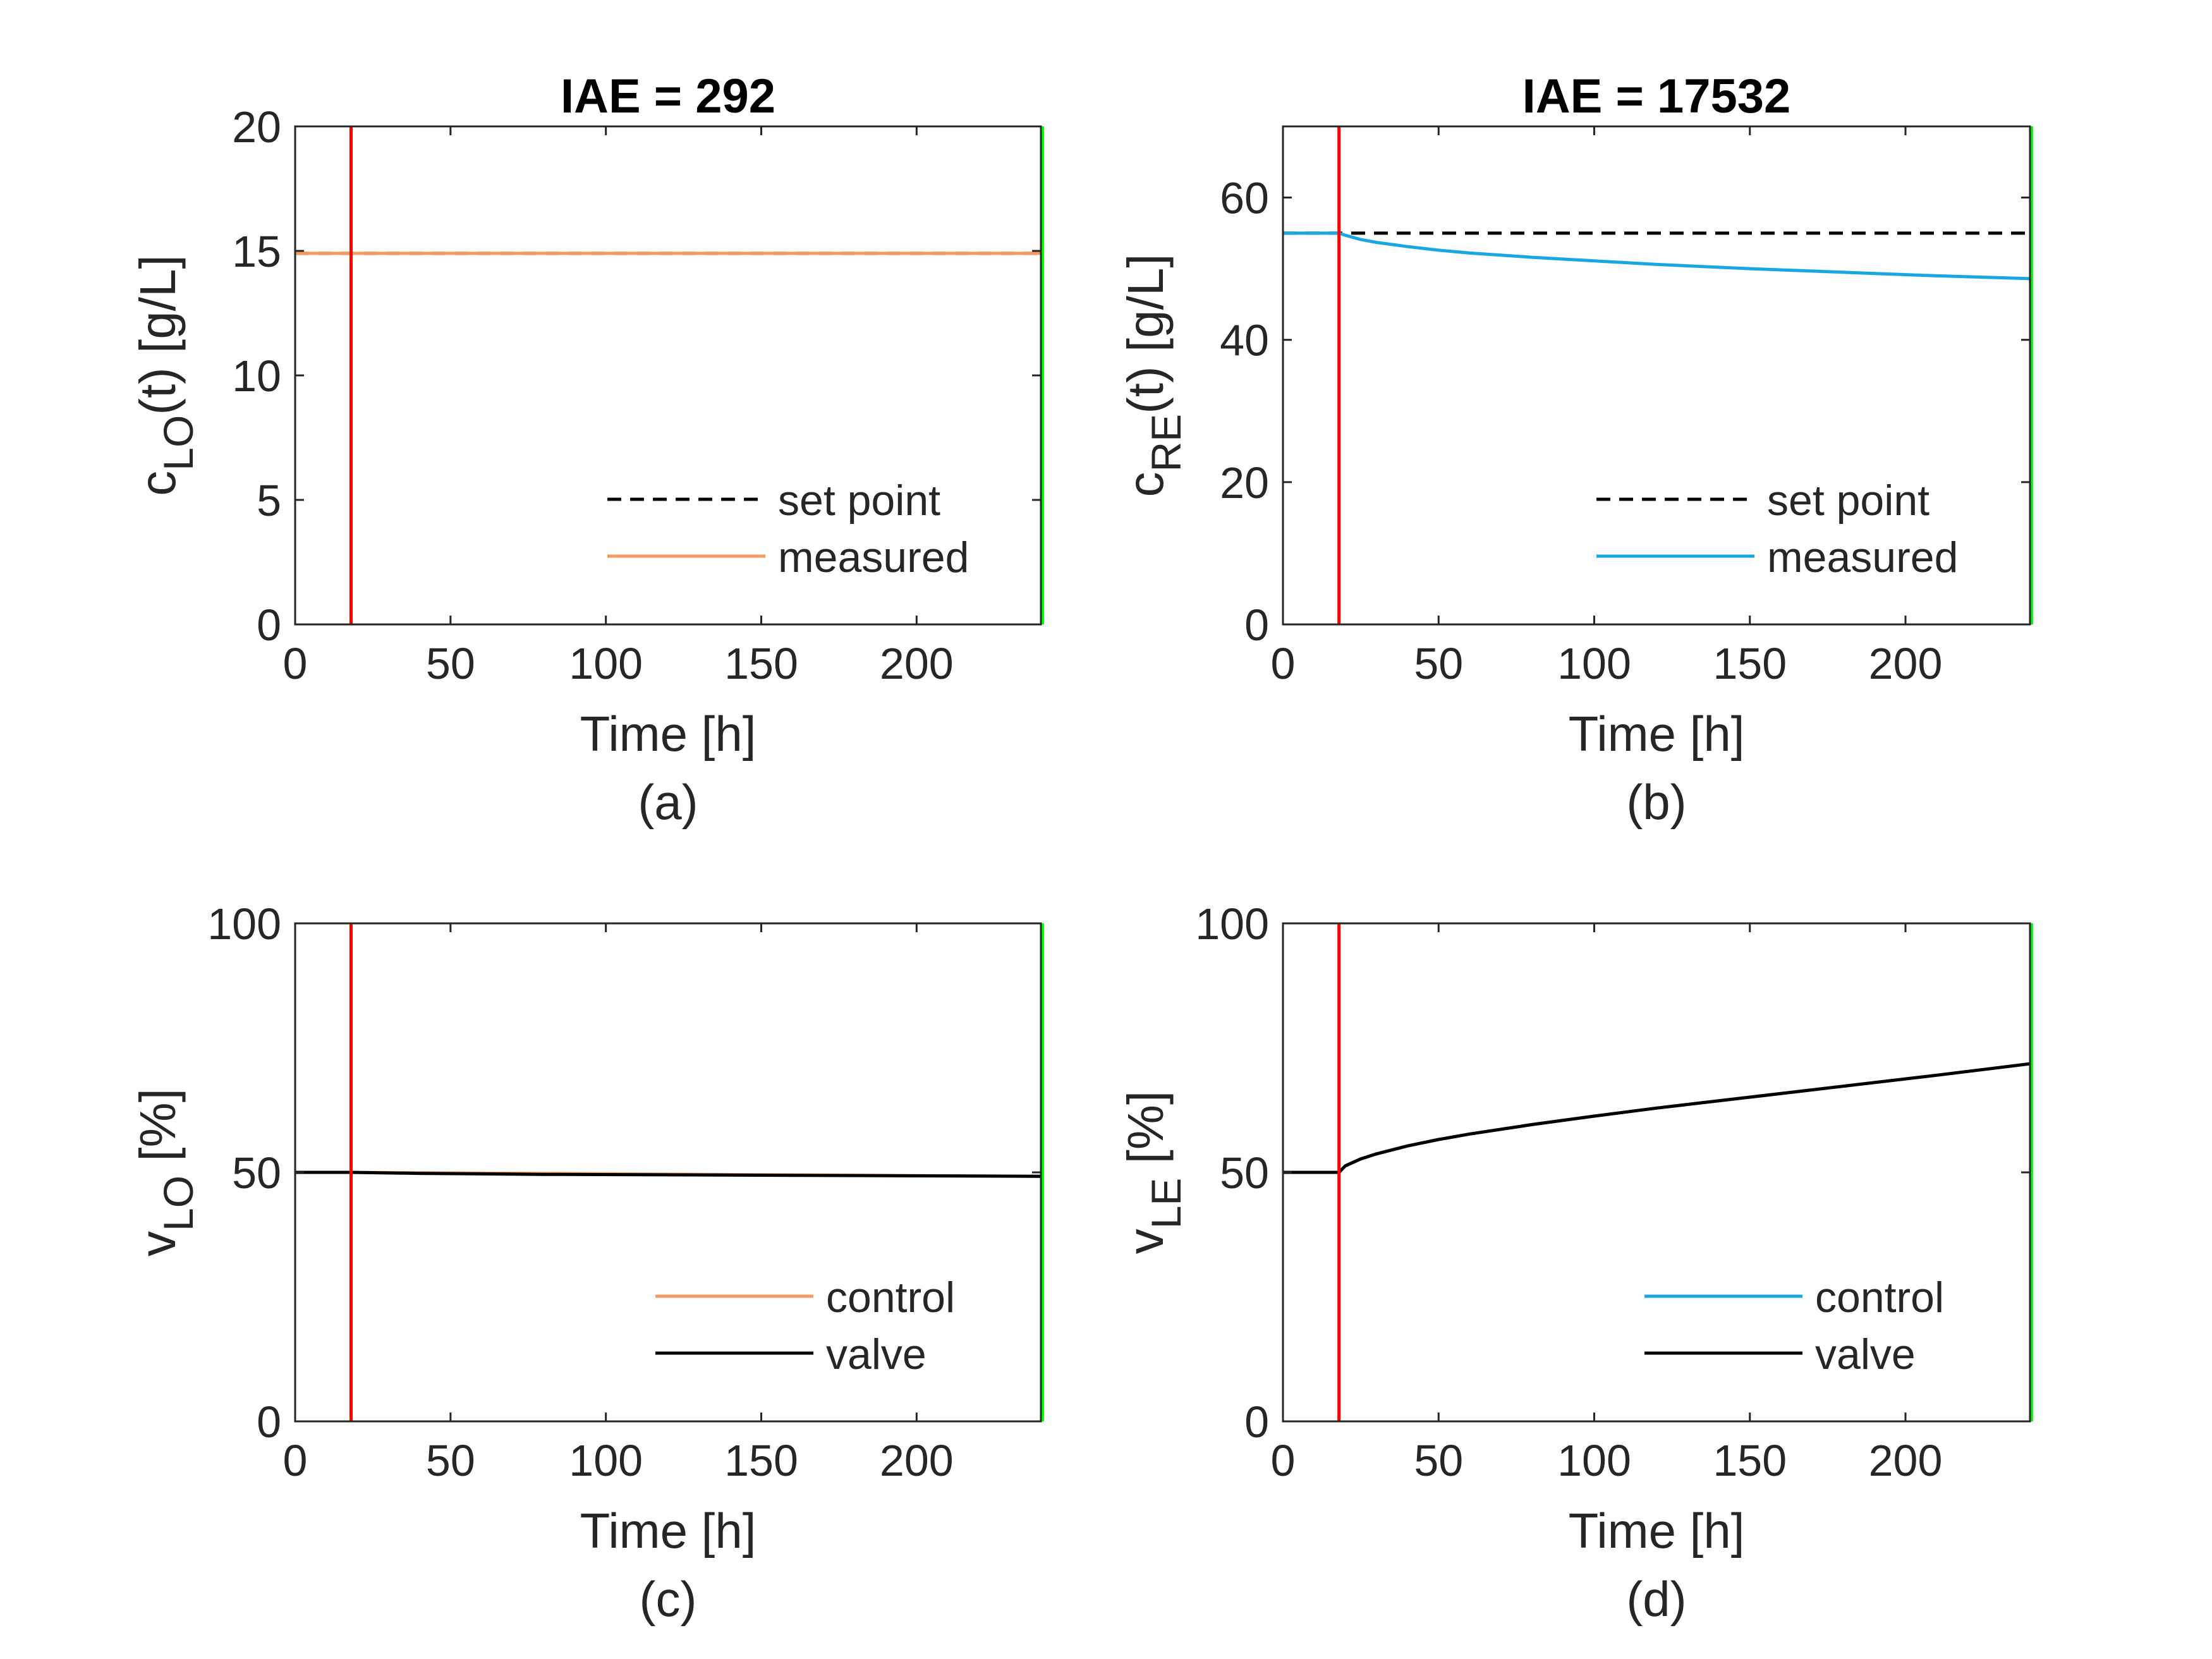 The image size is (2212, 1659). What do you see at coordinates (1656, 96) in the screenshot?
I see `chart-title: IAE = 17532` at bounding box center [1656, 96].